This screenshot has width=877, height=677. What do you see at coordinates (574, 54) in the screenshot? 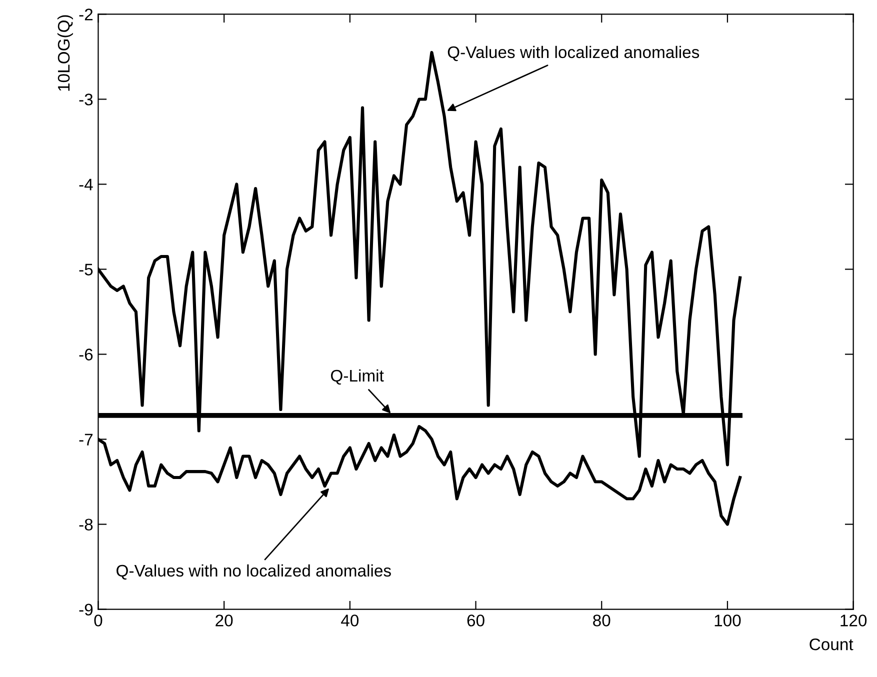
I see `annotation: Q-Values with localized anomalies` at bounding box center [574, 54].